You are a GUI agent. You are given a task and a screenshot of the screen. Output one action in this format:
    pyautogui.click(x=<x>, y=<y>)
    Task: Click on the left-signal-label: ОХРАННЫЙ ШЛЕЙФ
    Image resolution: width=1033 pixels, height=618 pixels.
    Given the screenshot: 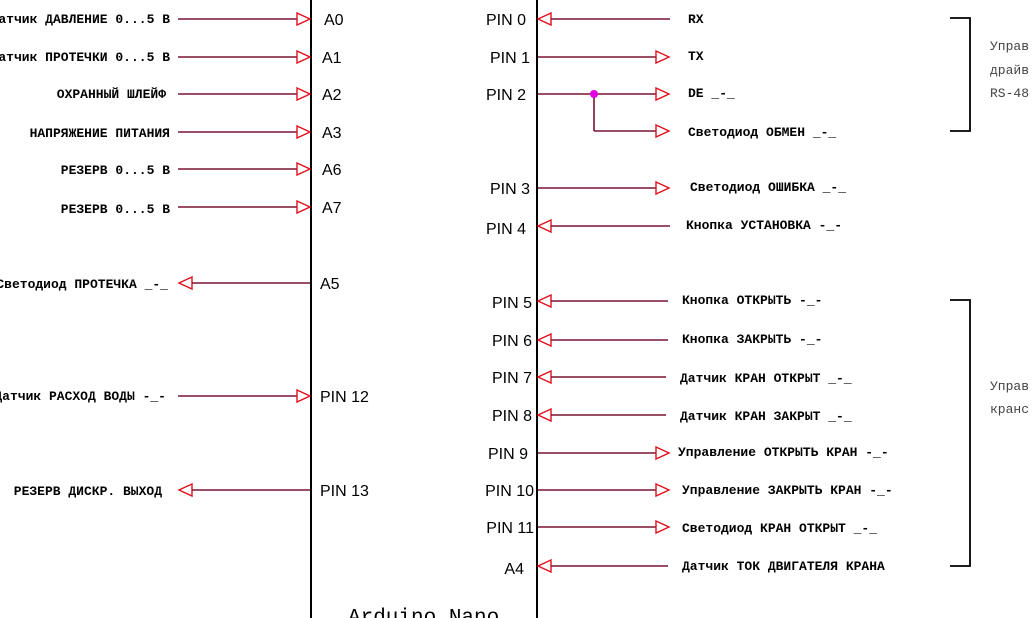 What is the action you would take?
    pyautogui.click(x=111, y=94)
    